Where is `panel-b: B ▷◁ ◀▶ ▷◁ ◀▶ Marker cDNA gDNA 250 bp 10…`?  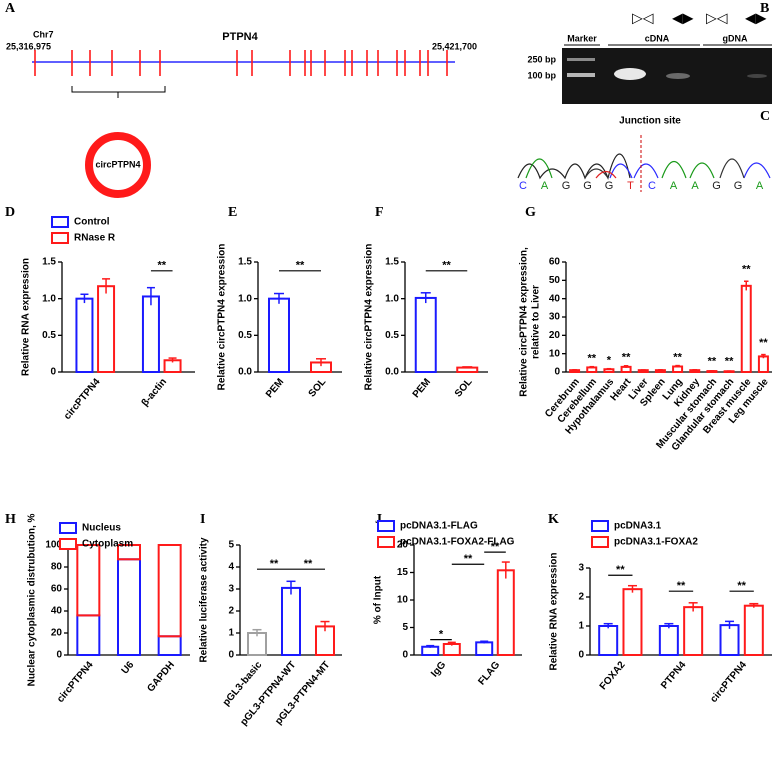 panel-b: B ▷◁ ◀▶ ▷◁ ◀▶ Marker cDNA gDNA 250 bp 10… is located at coordinates (649, 52).